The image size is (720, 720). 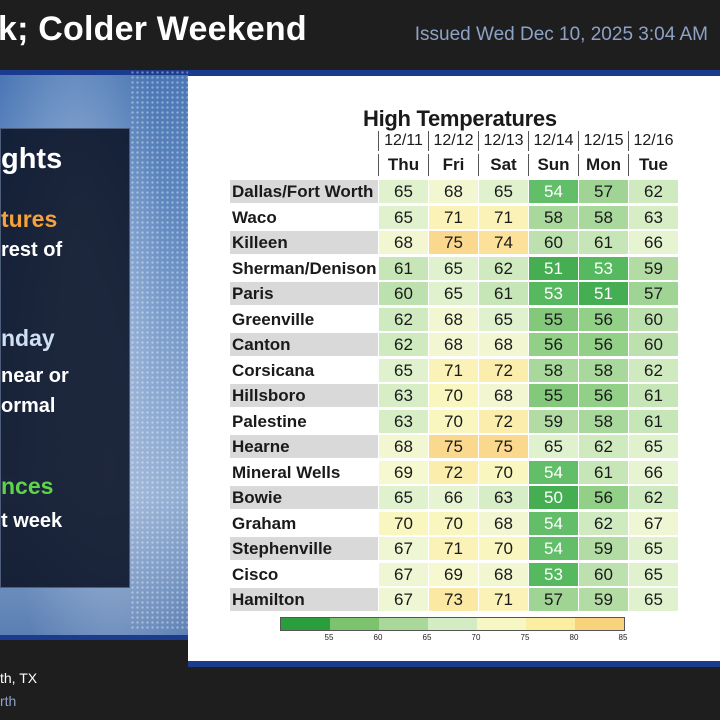 What do you see at coordinates (453, 165) in the screenshot?
I see `day-header: Fri` at bounding box center [453, 165].